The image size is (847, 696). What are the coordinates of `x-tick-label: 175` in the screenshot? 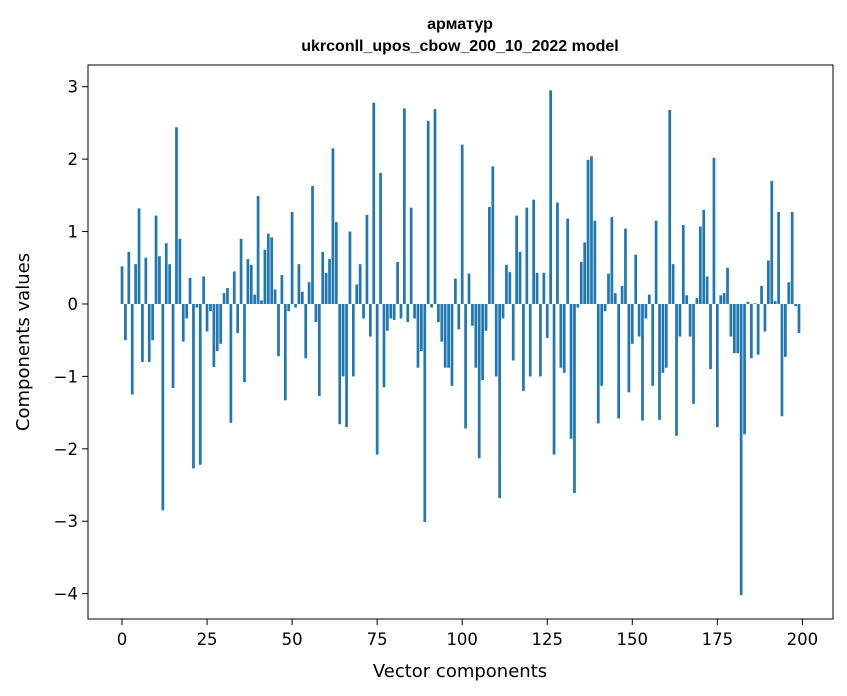 It's located at (718, 639).